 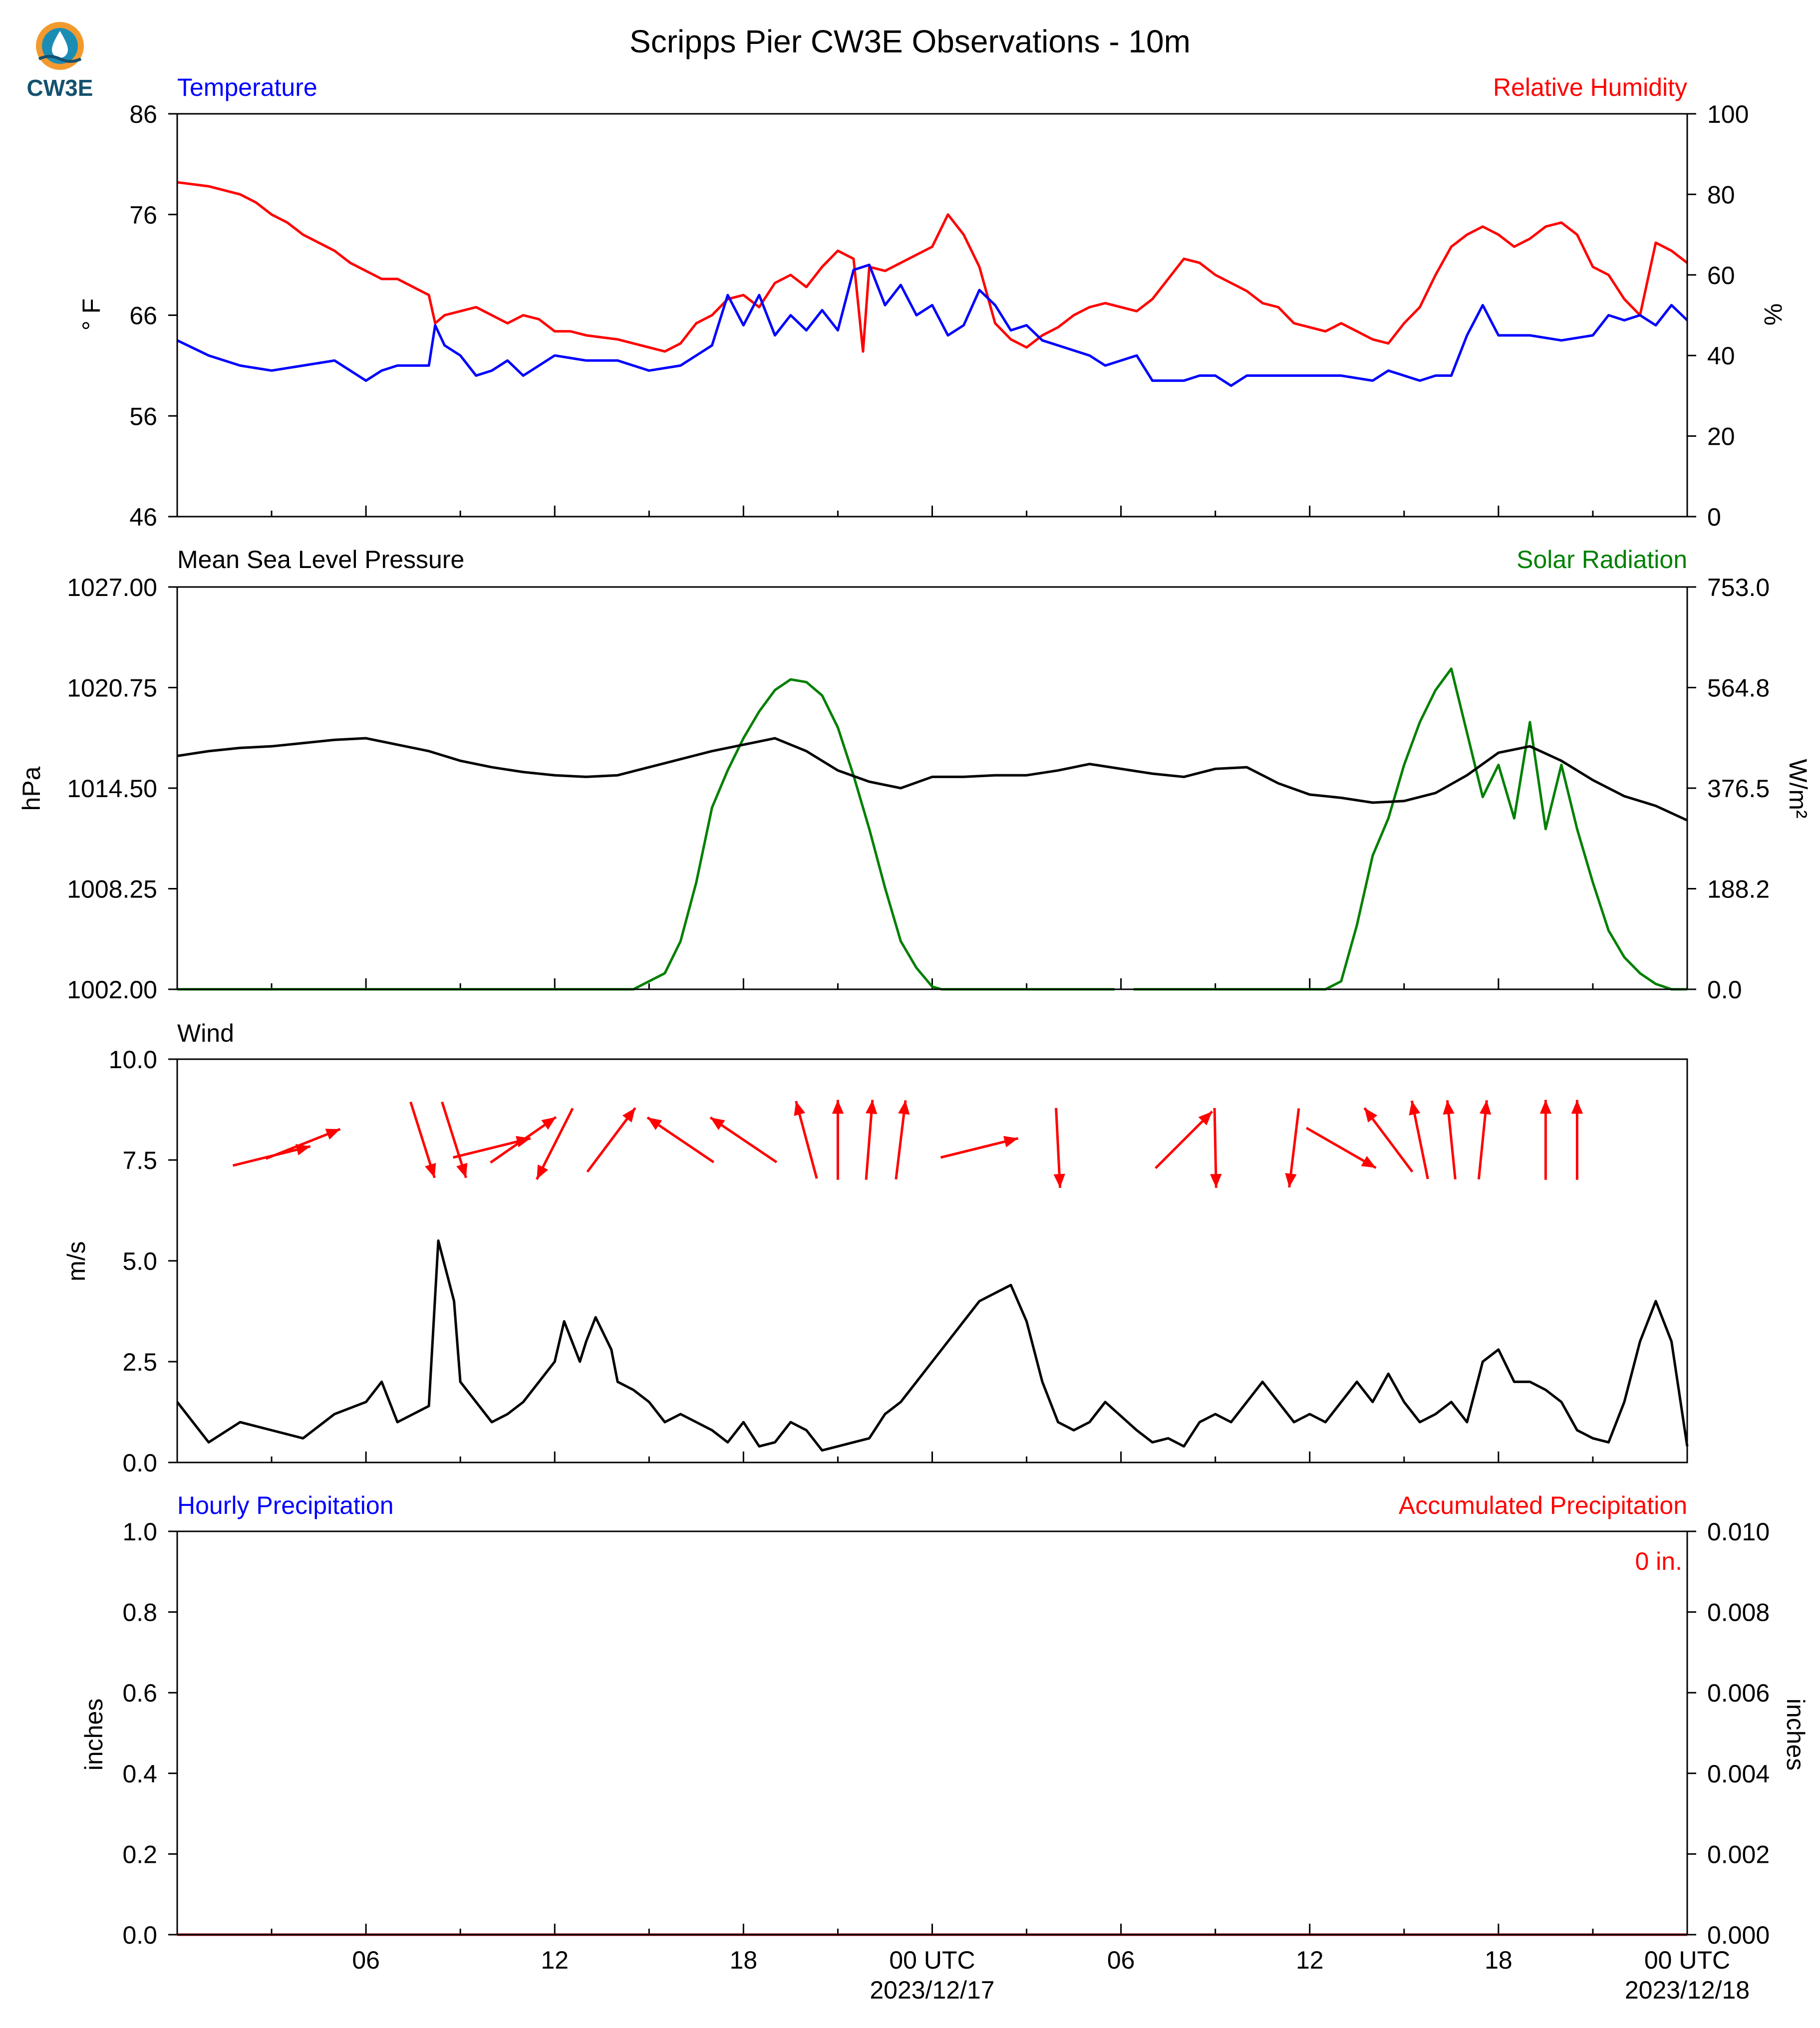 What do you see at coordinates (139, 1935) in the screenshot?
I see `hourly-precip-tick-label: 0.0` at bounding box center [139, 1935].